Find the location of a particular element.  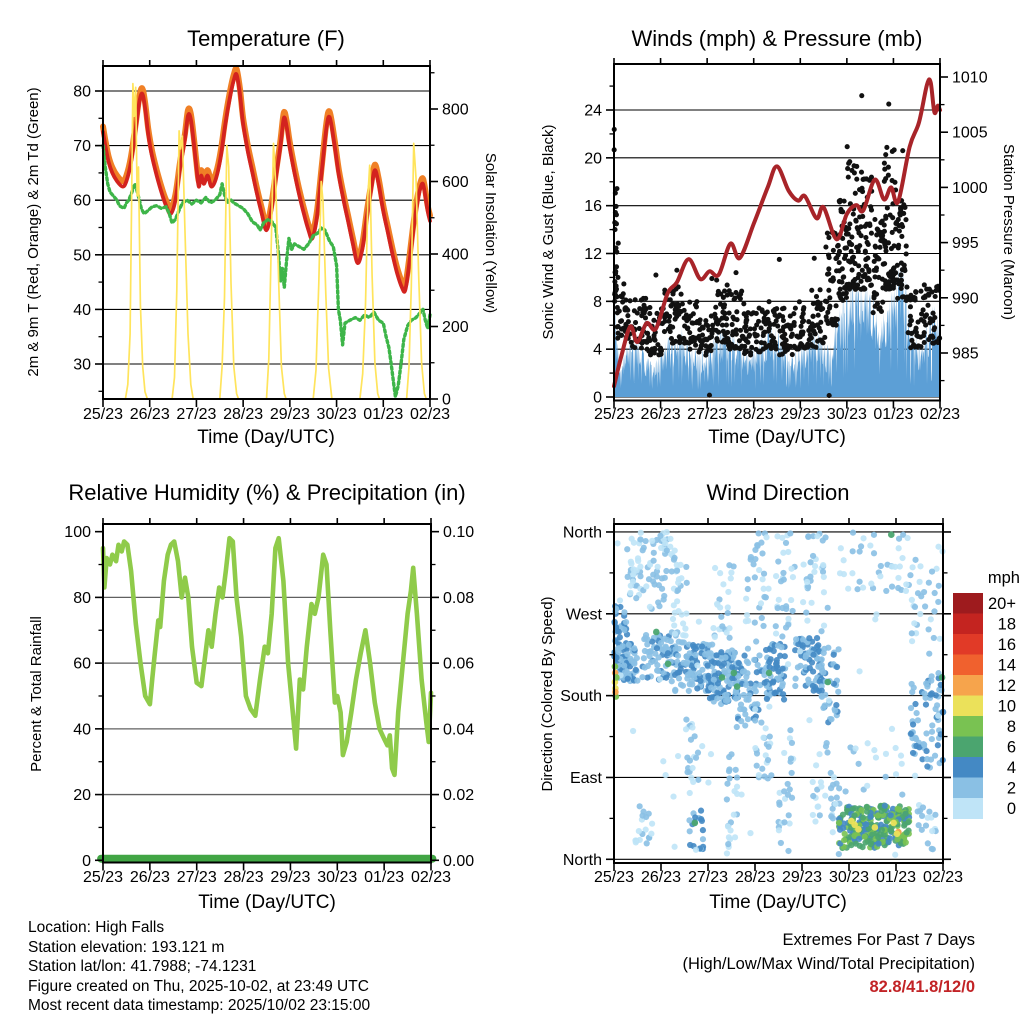

direction-y-left-label: Direction (Colored By Speed) is located at coordinates (547, 694).